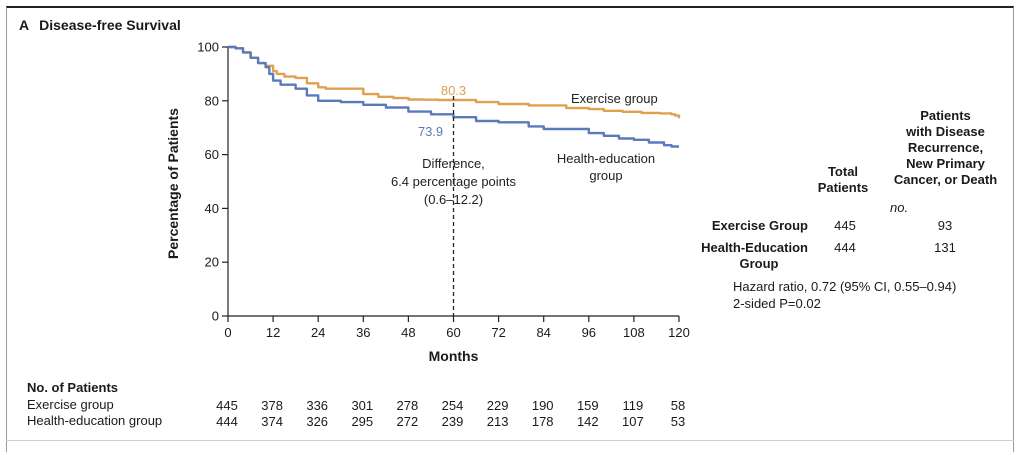 The height and width of the screenshot is (454, 1024). Describe the element at coordinates (272, 405) in the screenshot. I see `risk-value: 378` at that location.